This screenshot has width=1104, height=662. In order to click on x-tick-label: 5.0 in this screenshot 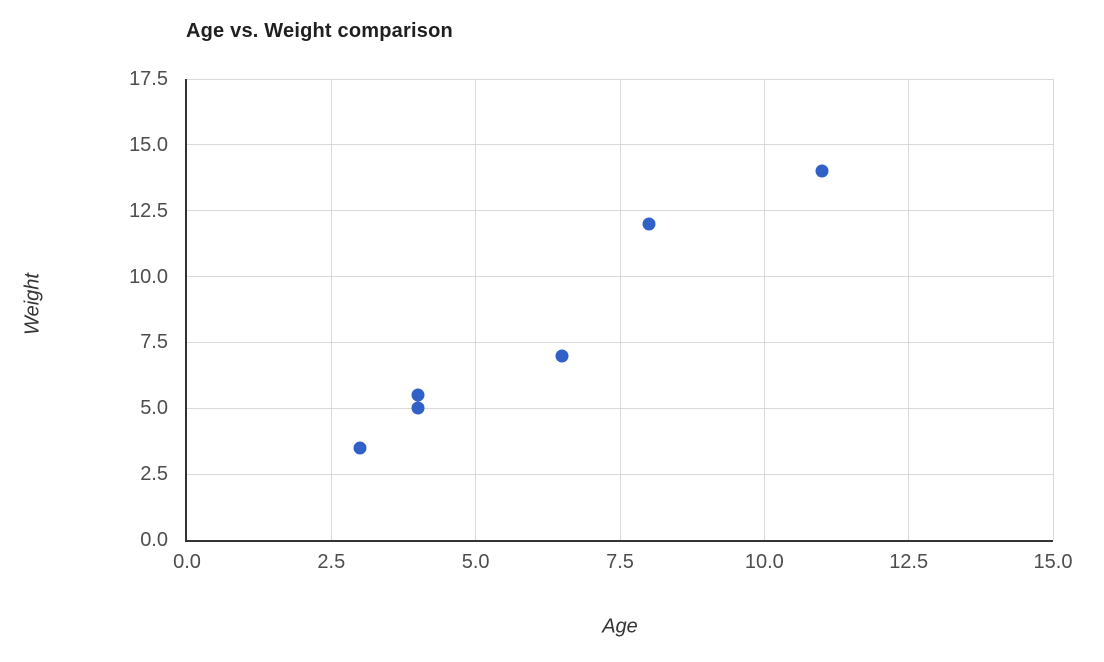, I will do `click(475, 562)`.